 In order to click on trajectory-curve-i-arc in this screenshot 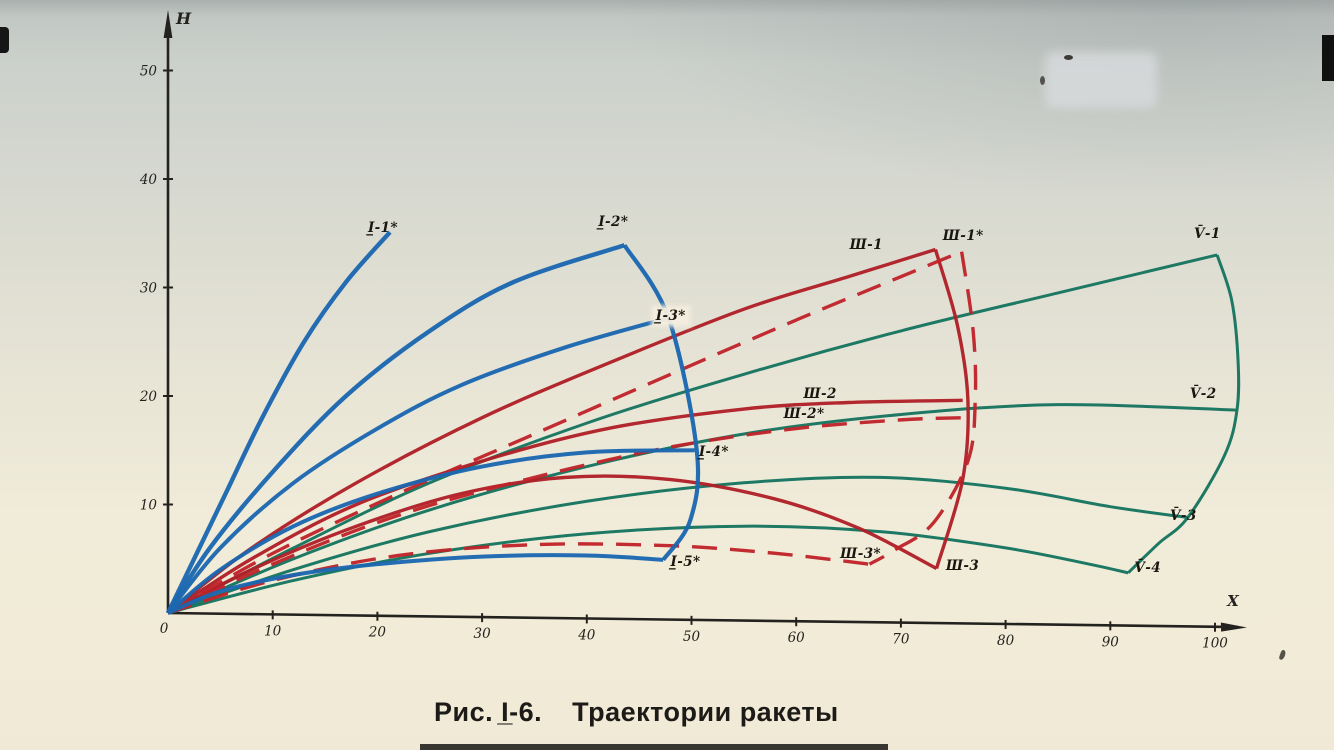, I will do `click(661, 403)`.